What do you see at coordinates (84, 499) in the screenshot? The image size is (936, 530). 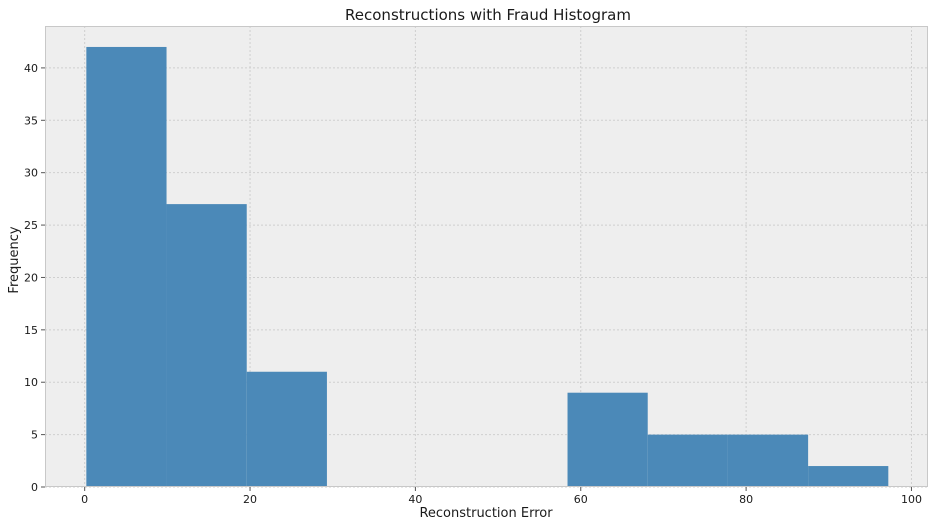 I see `x-tick-label: 0` at bounding box center [84, 499].